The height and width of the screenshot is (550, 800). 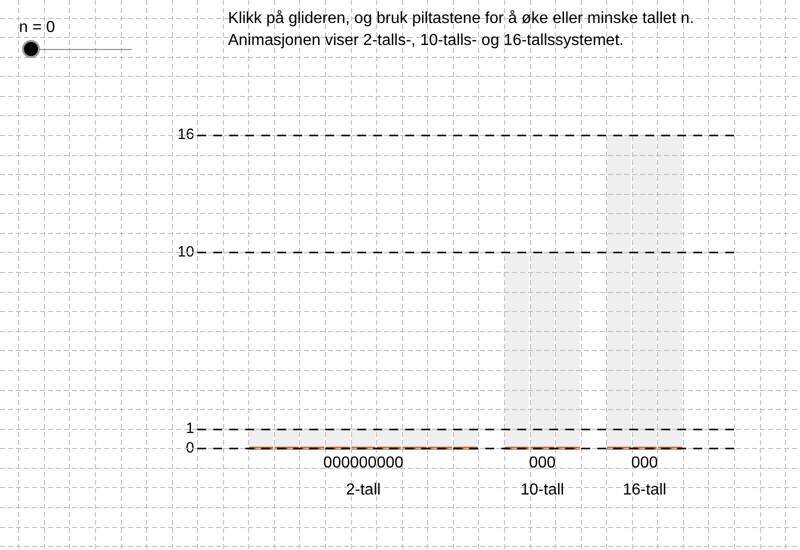 What do you see at coordinates (516, 350) in the screenshot?
I see `bar` at bounding box center [516, 350].